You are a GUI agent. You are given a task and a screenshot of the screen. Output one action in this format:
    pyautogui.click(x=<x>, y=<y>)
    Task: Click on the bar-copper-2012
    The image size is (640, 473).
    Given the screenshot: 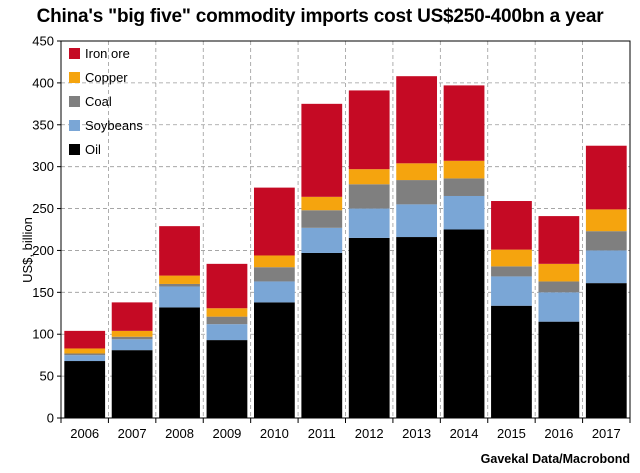 What is the action you would take?
    pyautogui.click(x=369, y=177)
    